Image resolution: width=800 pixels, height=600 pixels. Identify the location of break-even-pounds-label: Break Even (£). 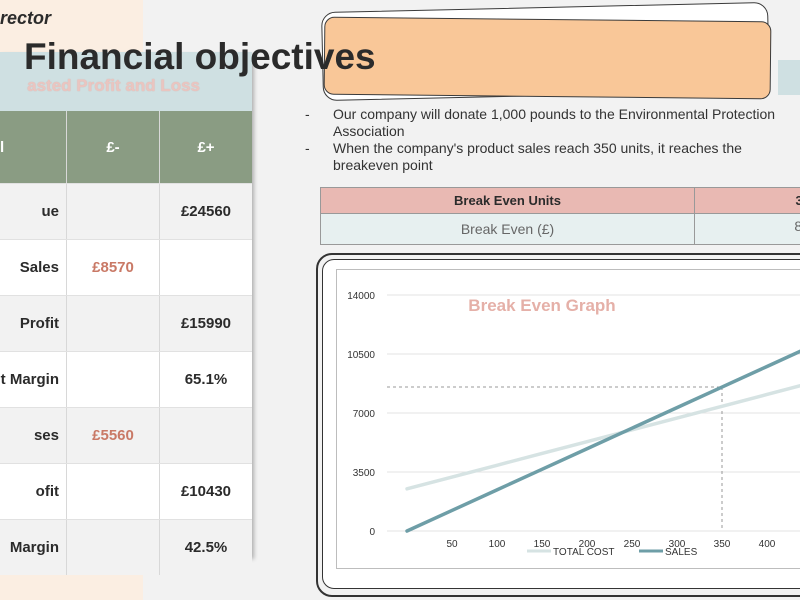
(507, 228).